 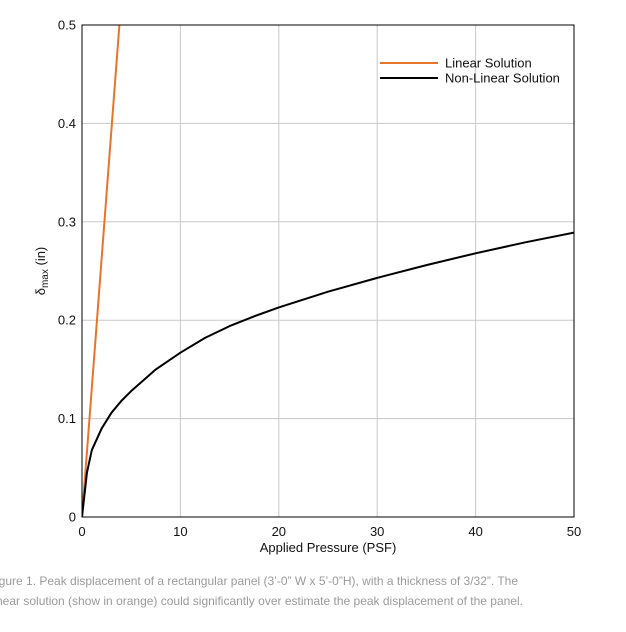 What do you see at coordinates (101, 271) in the screenshot?
I see `series-line-linear` at bounding box center [101, 271].